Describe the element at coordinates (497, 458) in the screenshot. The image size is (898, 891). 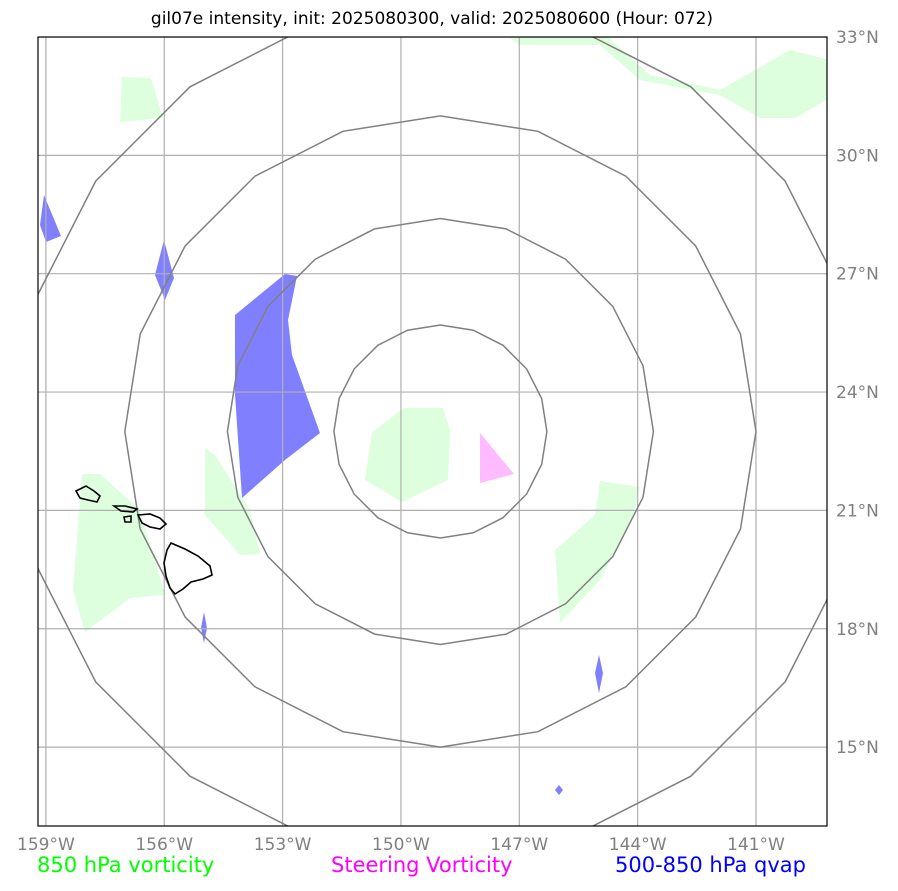
I see `steering-vorticity-region` at that location.